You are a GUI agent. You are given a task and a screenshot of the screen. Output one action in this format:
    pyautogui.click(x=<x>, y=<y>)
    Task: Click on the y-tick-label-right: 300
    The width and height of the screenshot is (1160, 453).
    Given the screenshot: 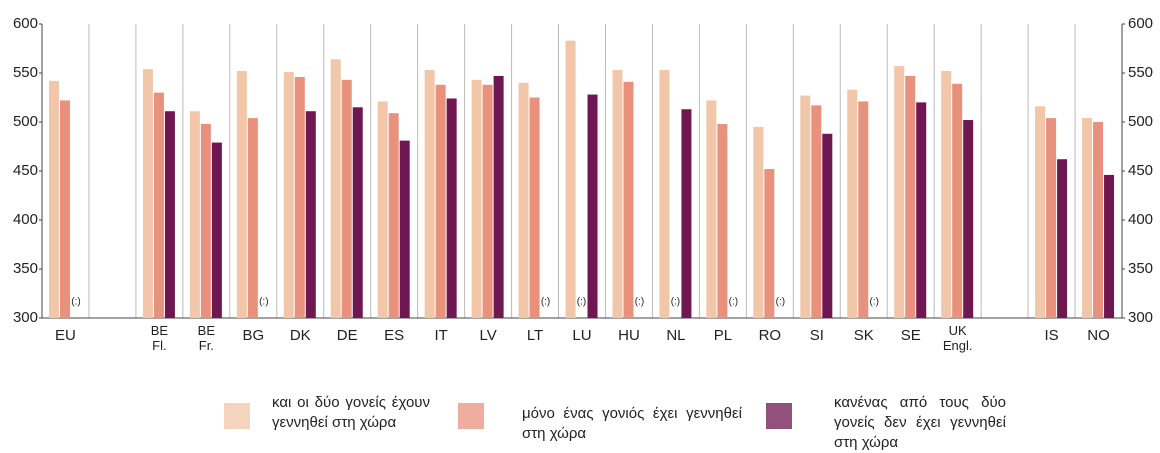 What is the action you would take?
    pyautogui.click(x=1140, y=317)
    